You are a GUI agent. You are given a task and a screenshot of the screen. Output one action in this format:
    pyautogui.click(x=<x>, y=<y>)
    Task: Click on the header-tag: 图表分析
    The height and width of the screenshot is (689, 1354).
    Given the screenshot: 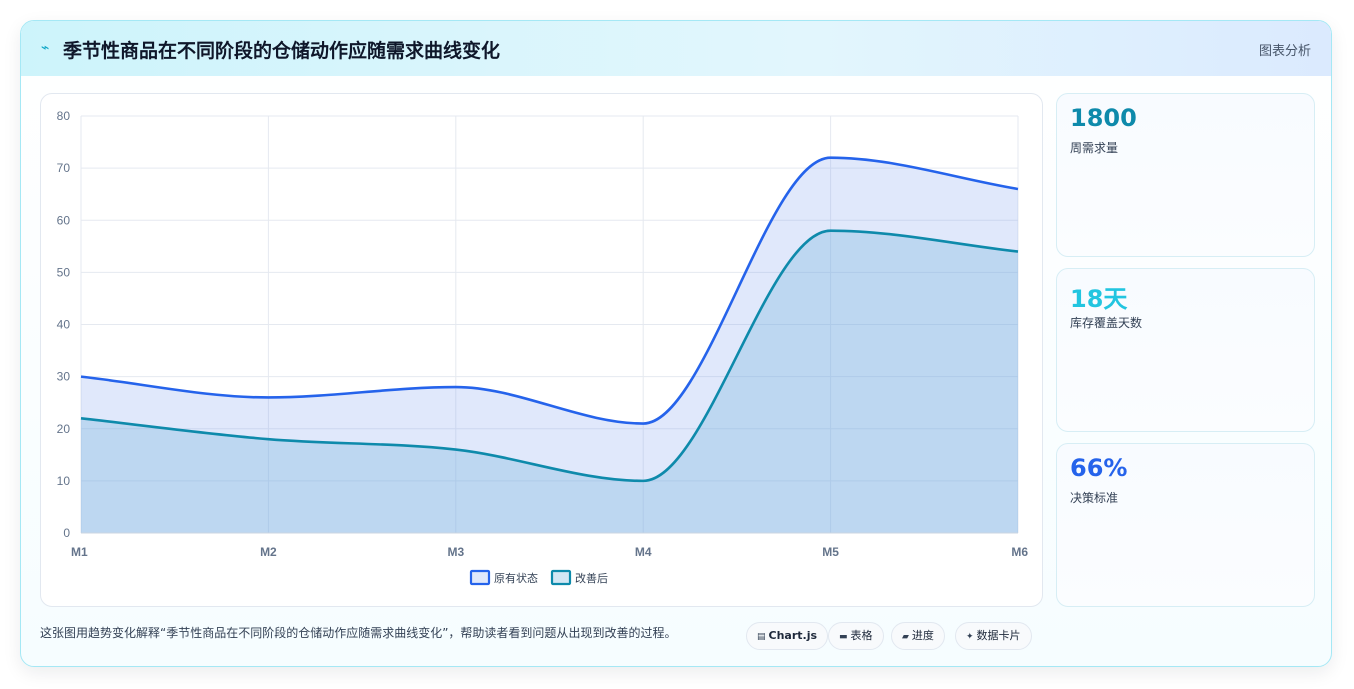 What is the action you would take?
    pyautogui.click(x=1284, y=51)
    